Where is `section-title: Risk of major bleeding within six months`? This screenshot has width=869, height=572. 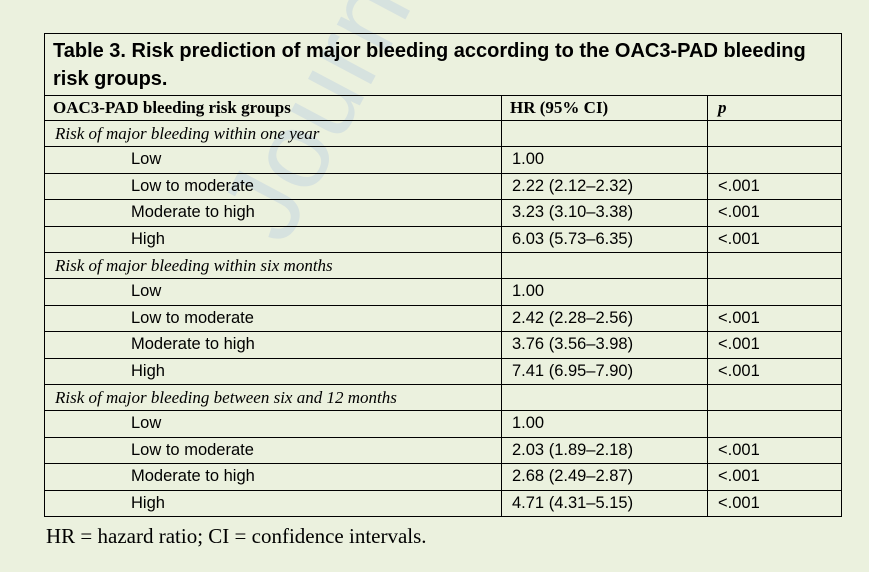 section-title: Risk of major bleeding within six months is located at coordinates (273, 265).